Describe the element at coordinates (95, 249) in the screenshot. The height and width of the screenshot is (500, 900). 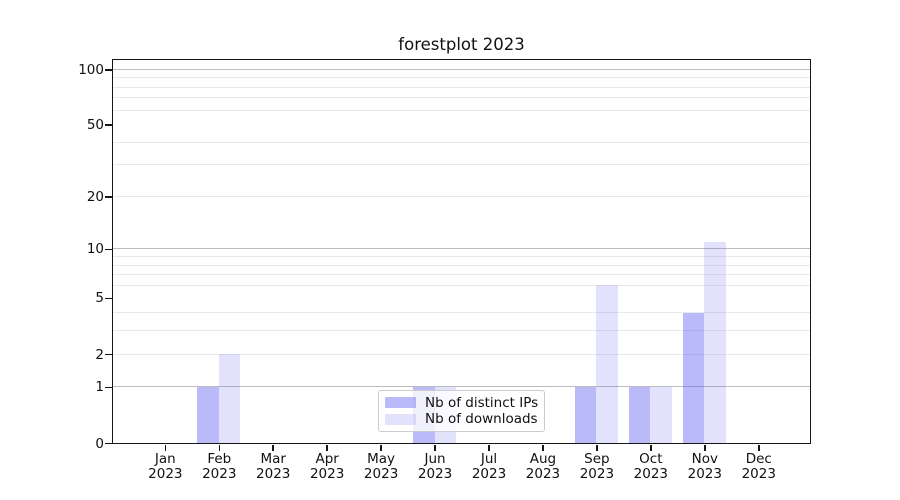
I see `y-tick-label: 10` at that location.